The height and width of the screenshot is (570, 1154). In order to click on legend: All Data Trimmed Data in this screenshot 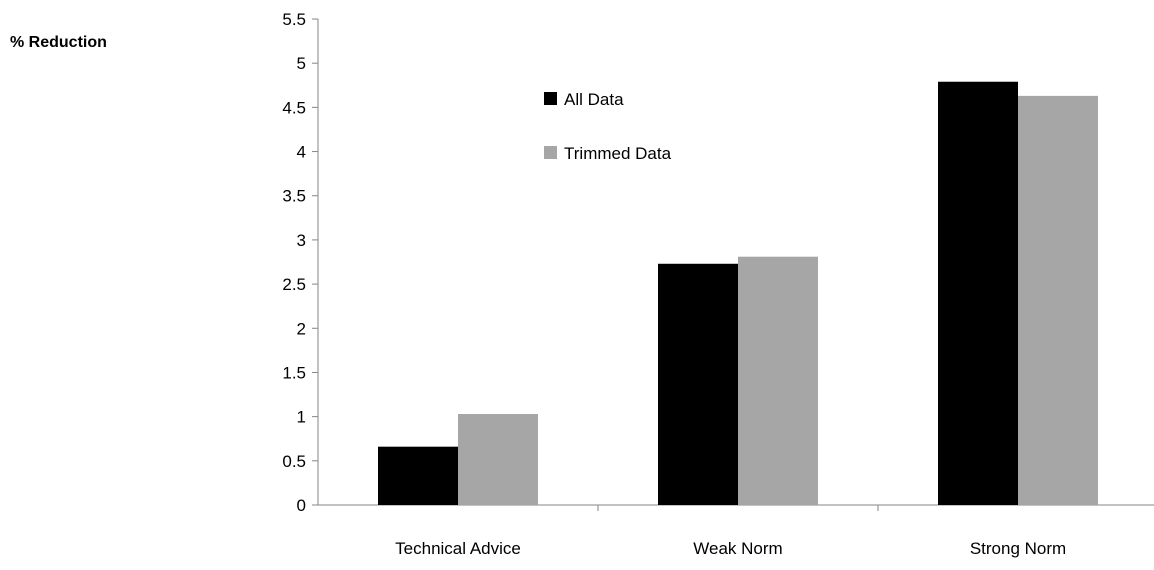, I will do `click(608, 126)`.